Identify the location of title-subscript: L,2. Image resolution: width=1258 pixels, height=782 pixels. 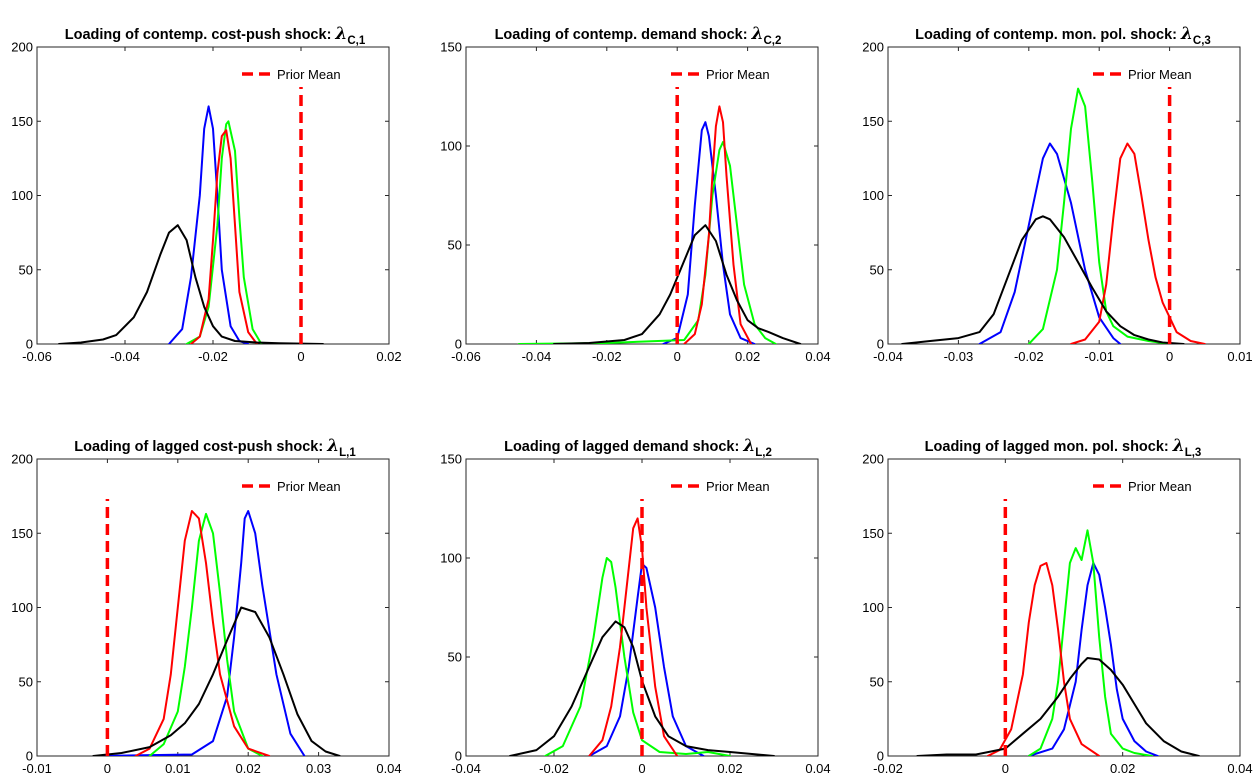
(763, 453).